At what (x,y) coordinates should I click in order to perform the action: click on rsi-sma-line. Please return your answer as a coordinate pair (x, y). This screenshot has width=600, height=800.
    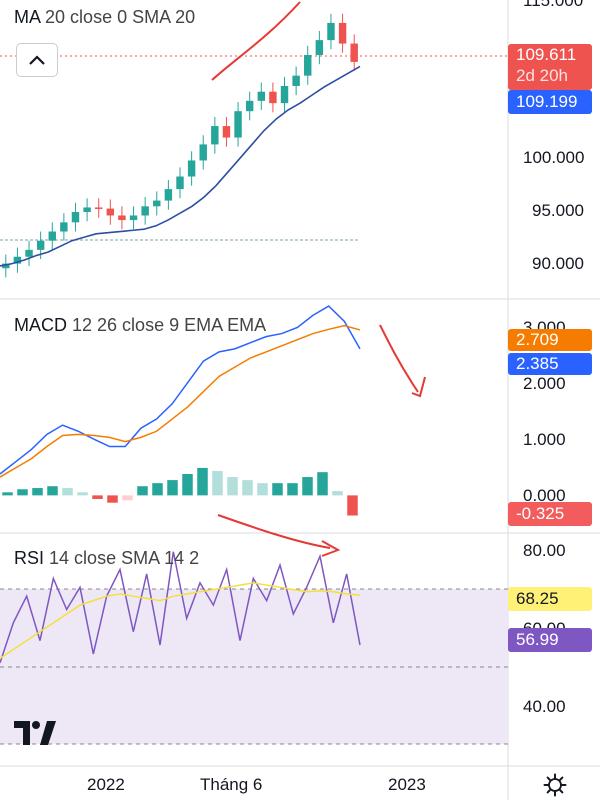
    Looking at the image, I should click on (180, 621).